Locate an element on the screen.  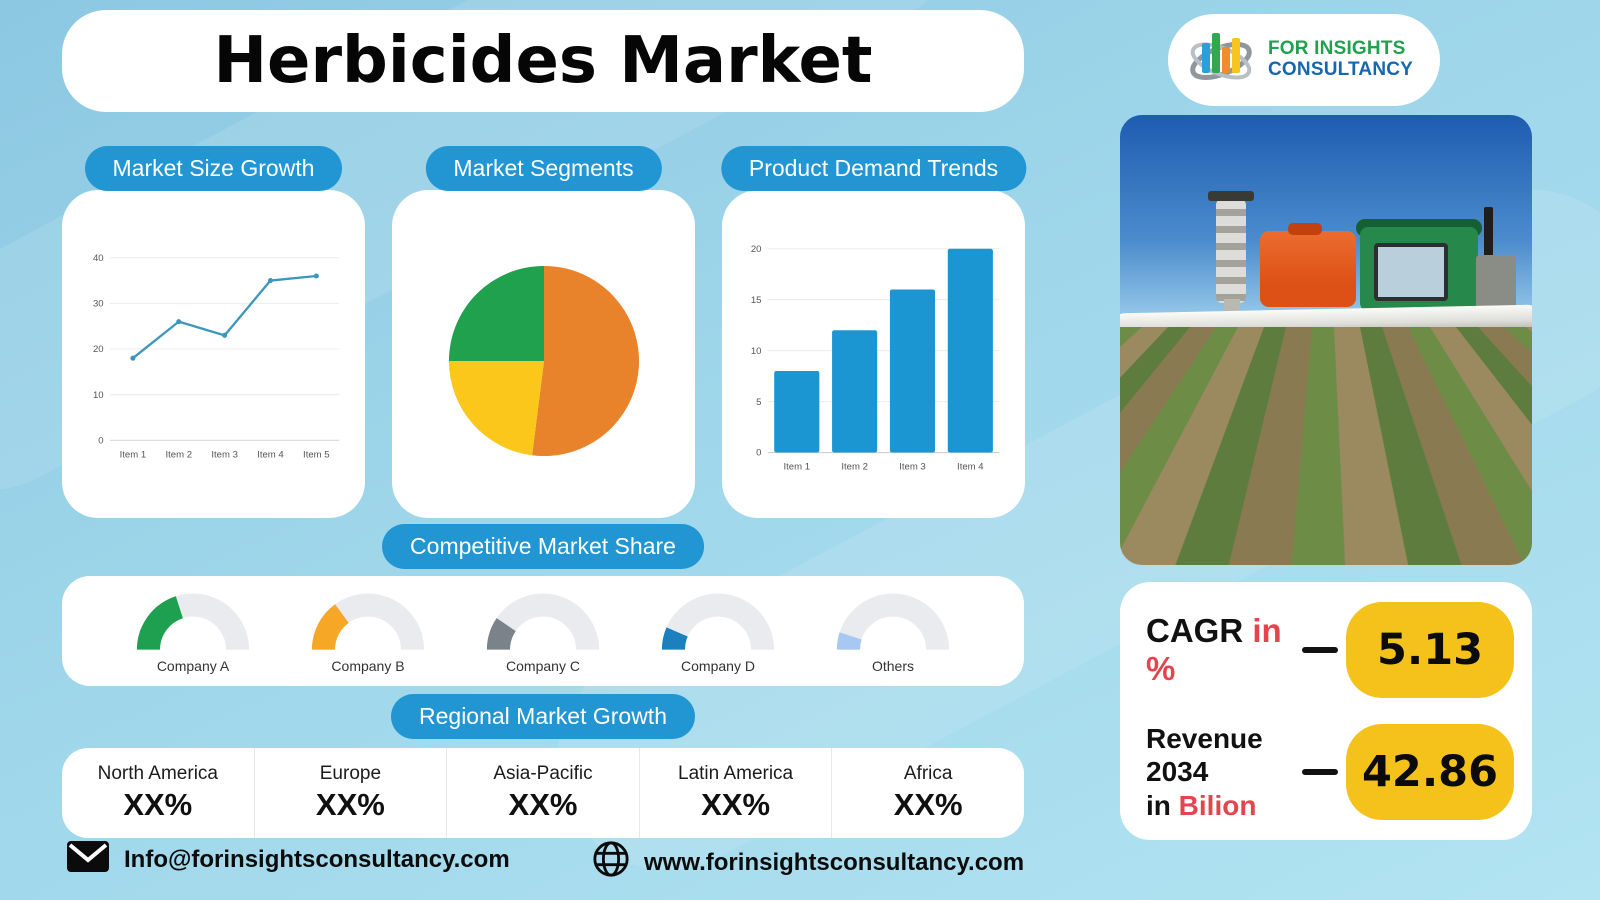
revenue-unit: Bilion is located at coordinates (1217, 805).